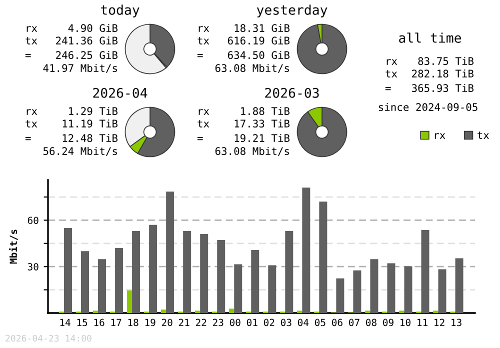  Describe the element at coordinates (354, 322) in the screenshot. I see `x-tick-label: 07` at that location.